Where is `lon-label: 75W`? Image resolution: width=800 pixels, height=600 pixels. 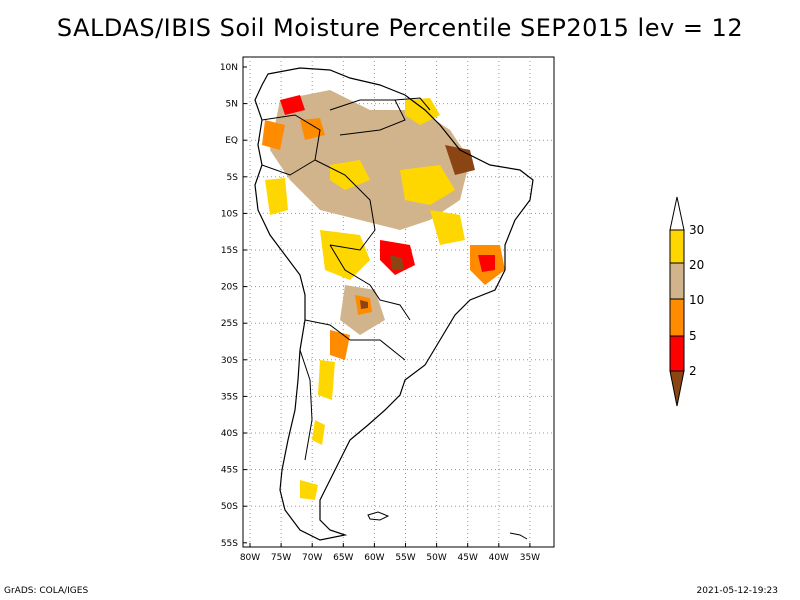
lon-label: 75W is located at coordinates (281, 558).